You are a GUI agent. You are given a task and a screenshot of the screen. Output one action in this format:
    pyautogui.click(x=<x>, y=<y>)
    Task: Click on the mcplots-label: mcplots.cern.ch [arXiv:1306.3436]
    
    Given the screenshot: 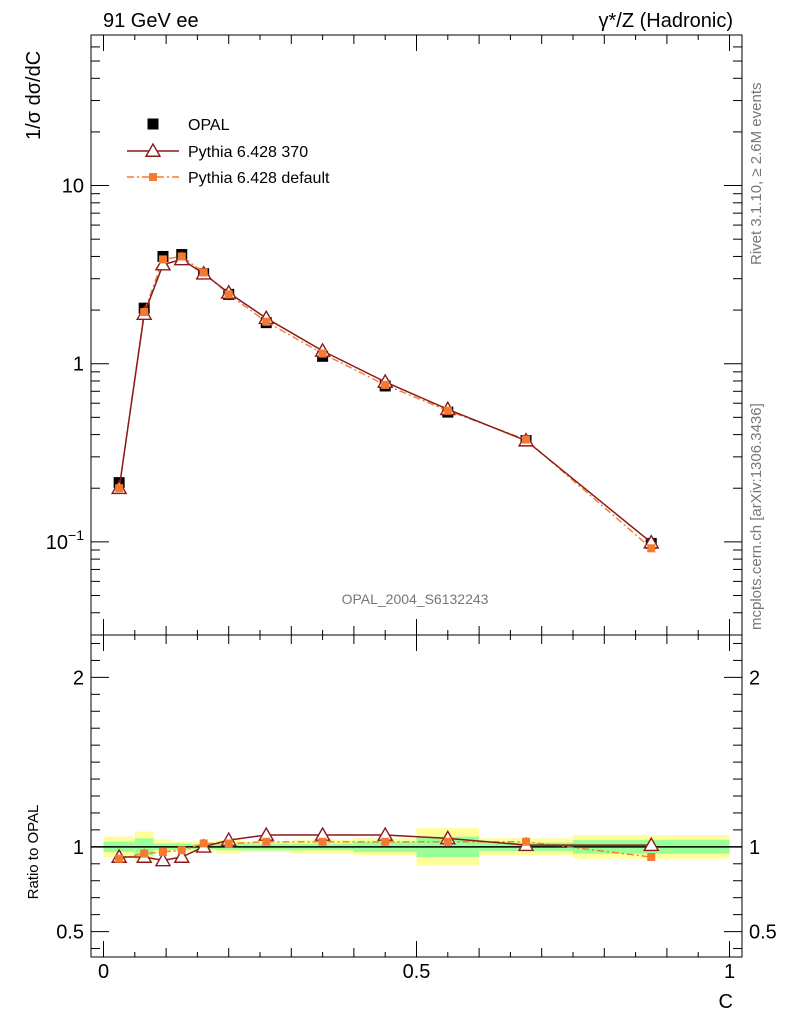 What is the action you would take?
    pyautogui.click(x=756, y=516)
    